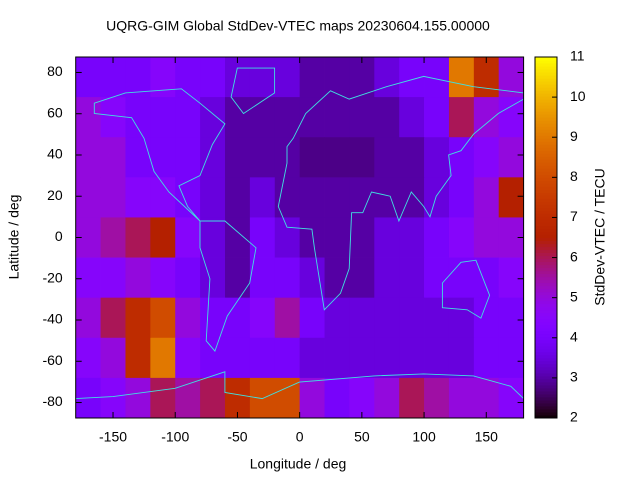 This screenshot has height=480, width=640. Describe the element at coordinates (175, 437) in the screenshot. I see `x-tick-label: -100` at that location.